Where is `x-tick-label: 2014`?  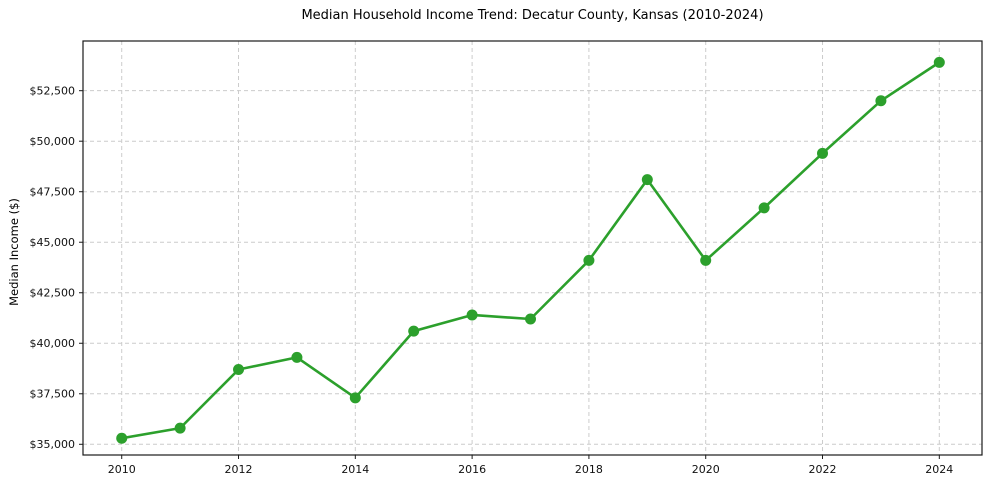
x-tick-label: 2014 is located at coordinates (355, 469).